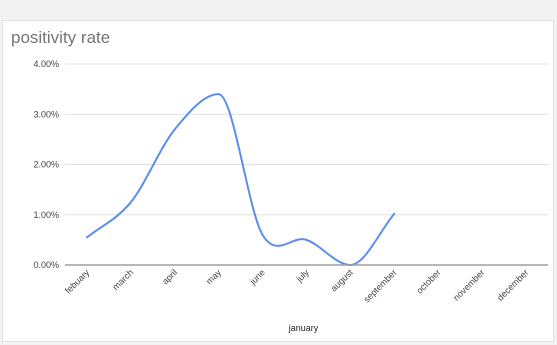 This screenshot has width=557, height=345. I want to click on y-tick-label: 2.00%, so click(46, 165).